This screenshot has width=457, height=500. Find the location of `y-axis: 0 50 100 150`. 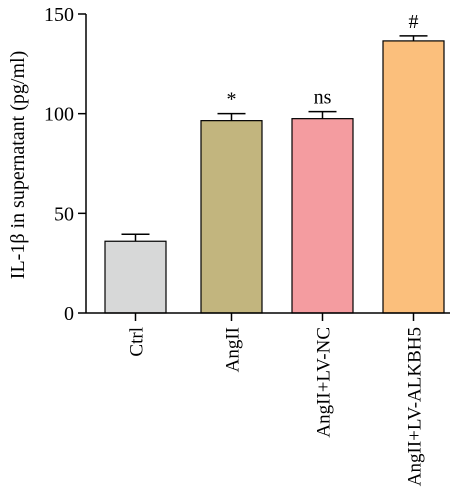

y-axis: 0 50 100 150 is located at coordinates (65, 164).